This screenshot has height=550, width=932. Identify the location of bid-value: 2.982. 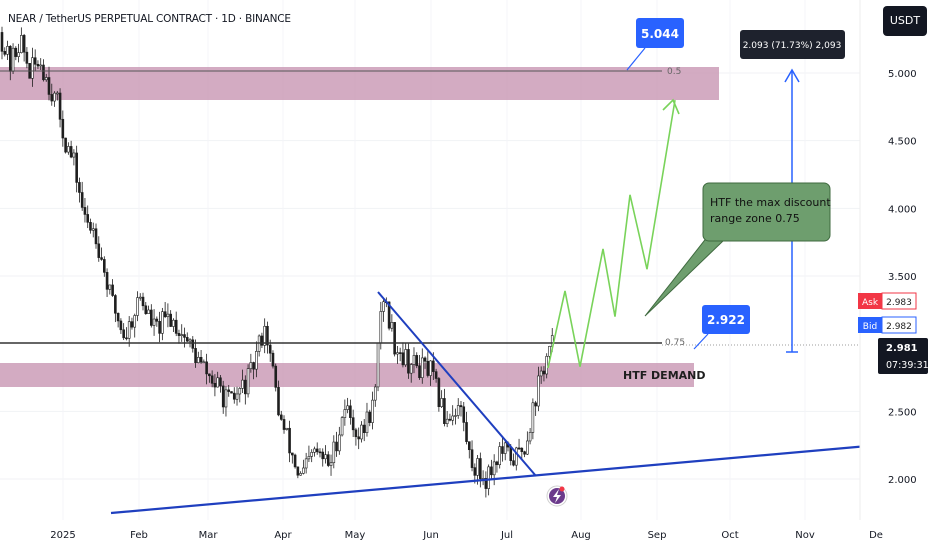
(899, 327).